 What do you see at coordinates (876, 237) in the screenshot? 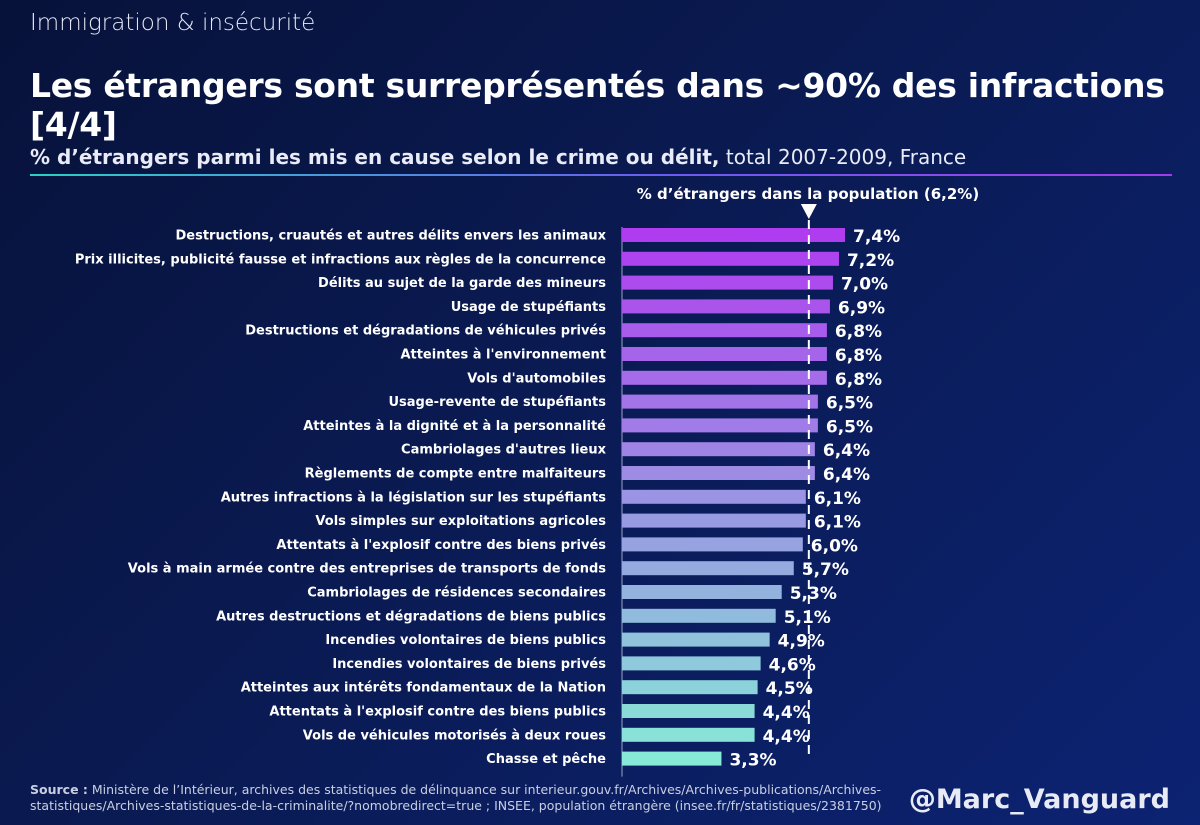
I see `value-label: 7,4%` at bounding box center [876, 237].